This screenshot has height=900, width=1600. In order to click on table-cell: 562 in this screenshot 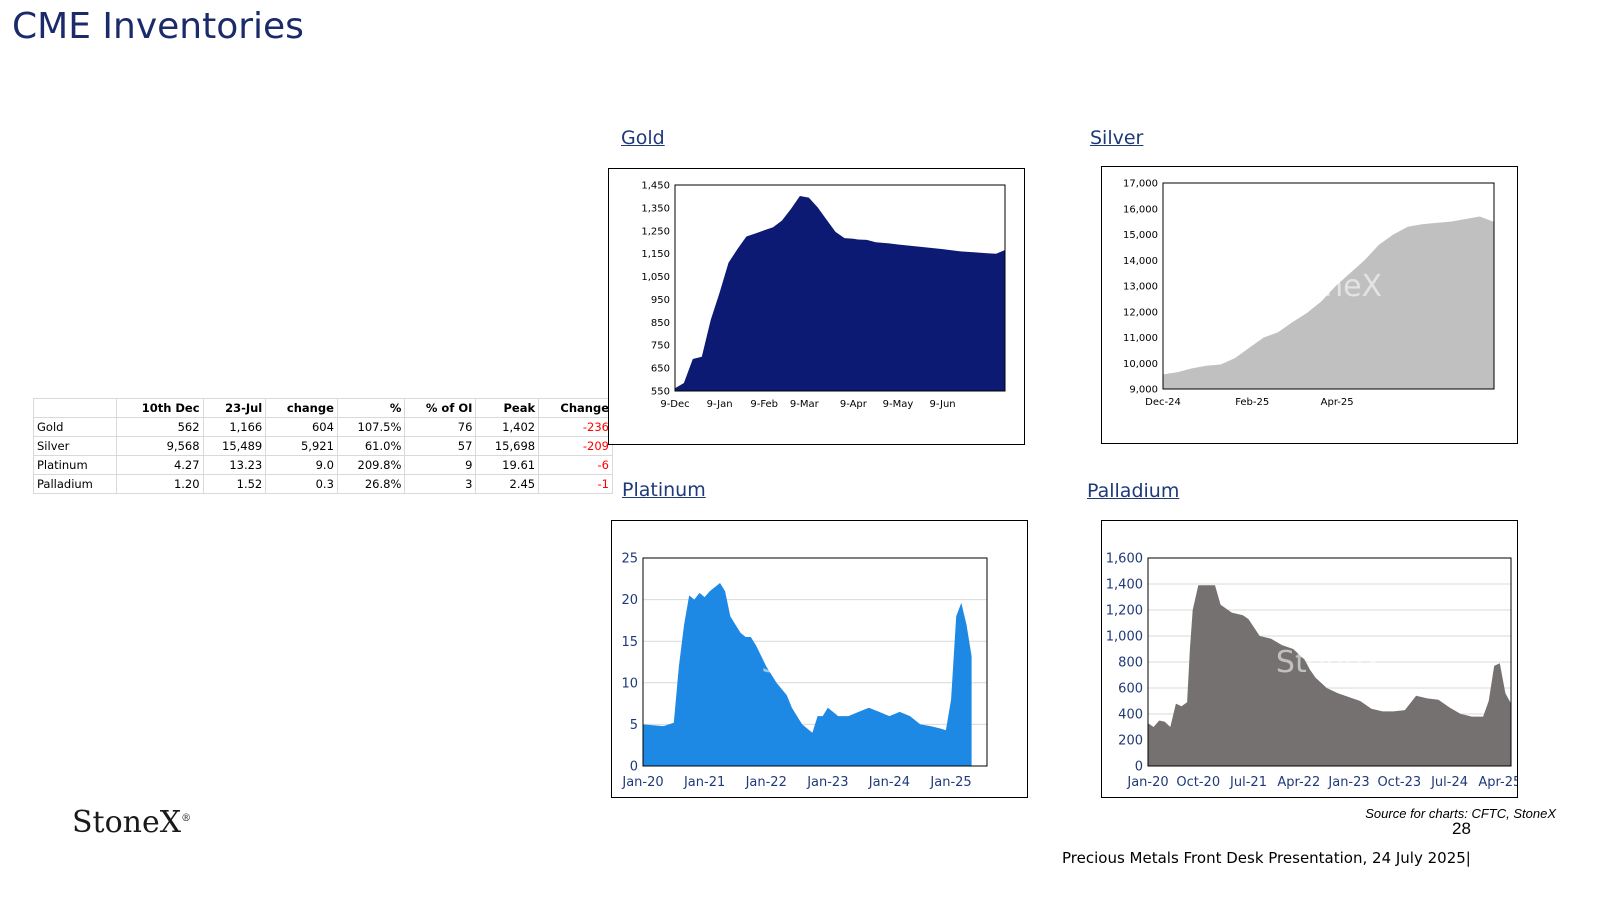, I will do `click(160, 427)`.